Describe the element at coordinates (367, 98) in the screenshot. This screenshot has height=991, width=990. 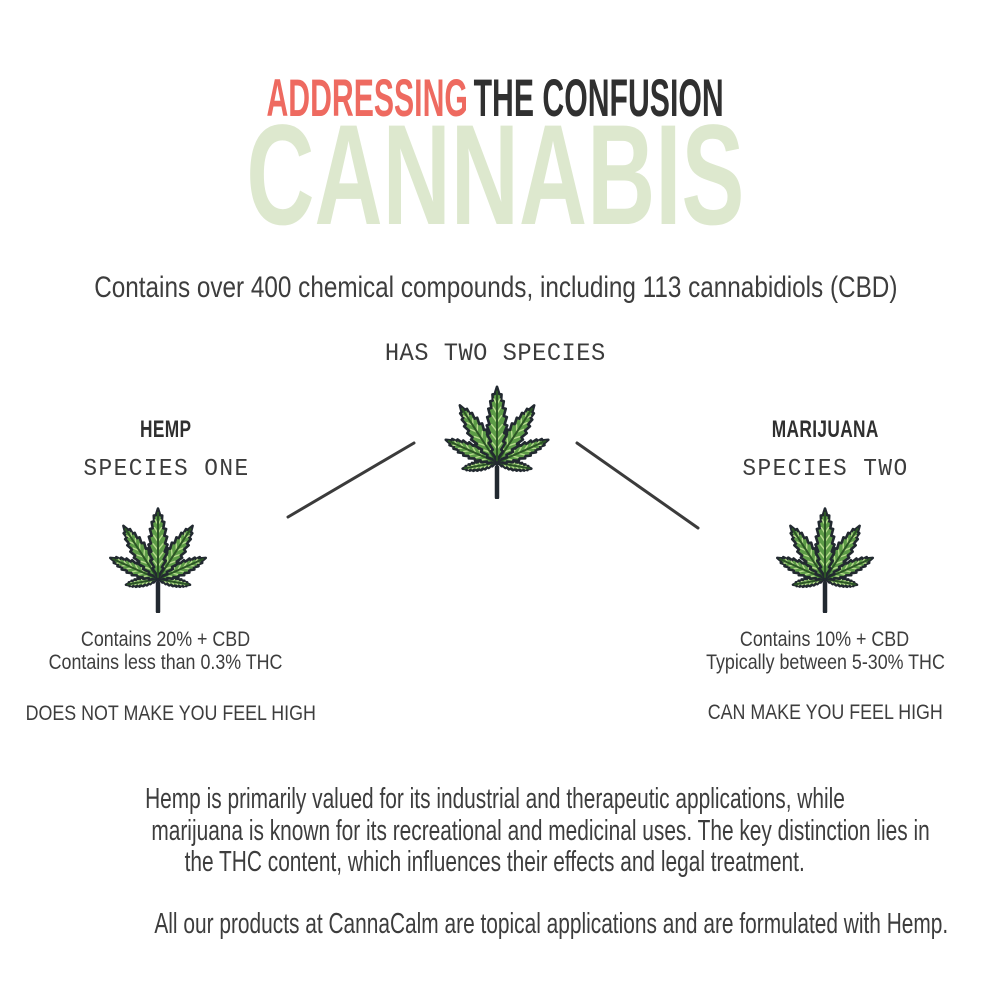
I see `title-accent-text: ADDRESSING` at that location.